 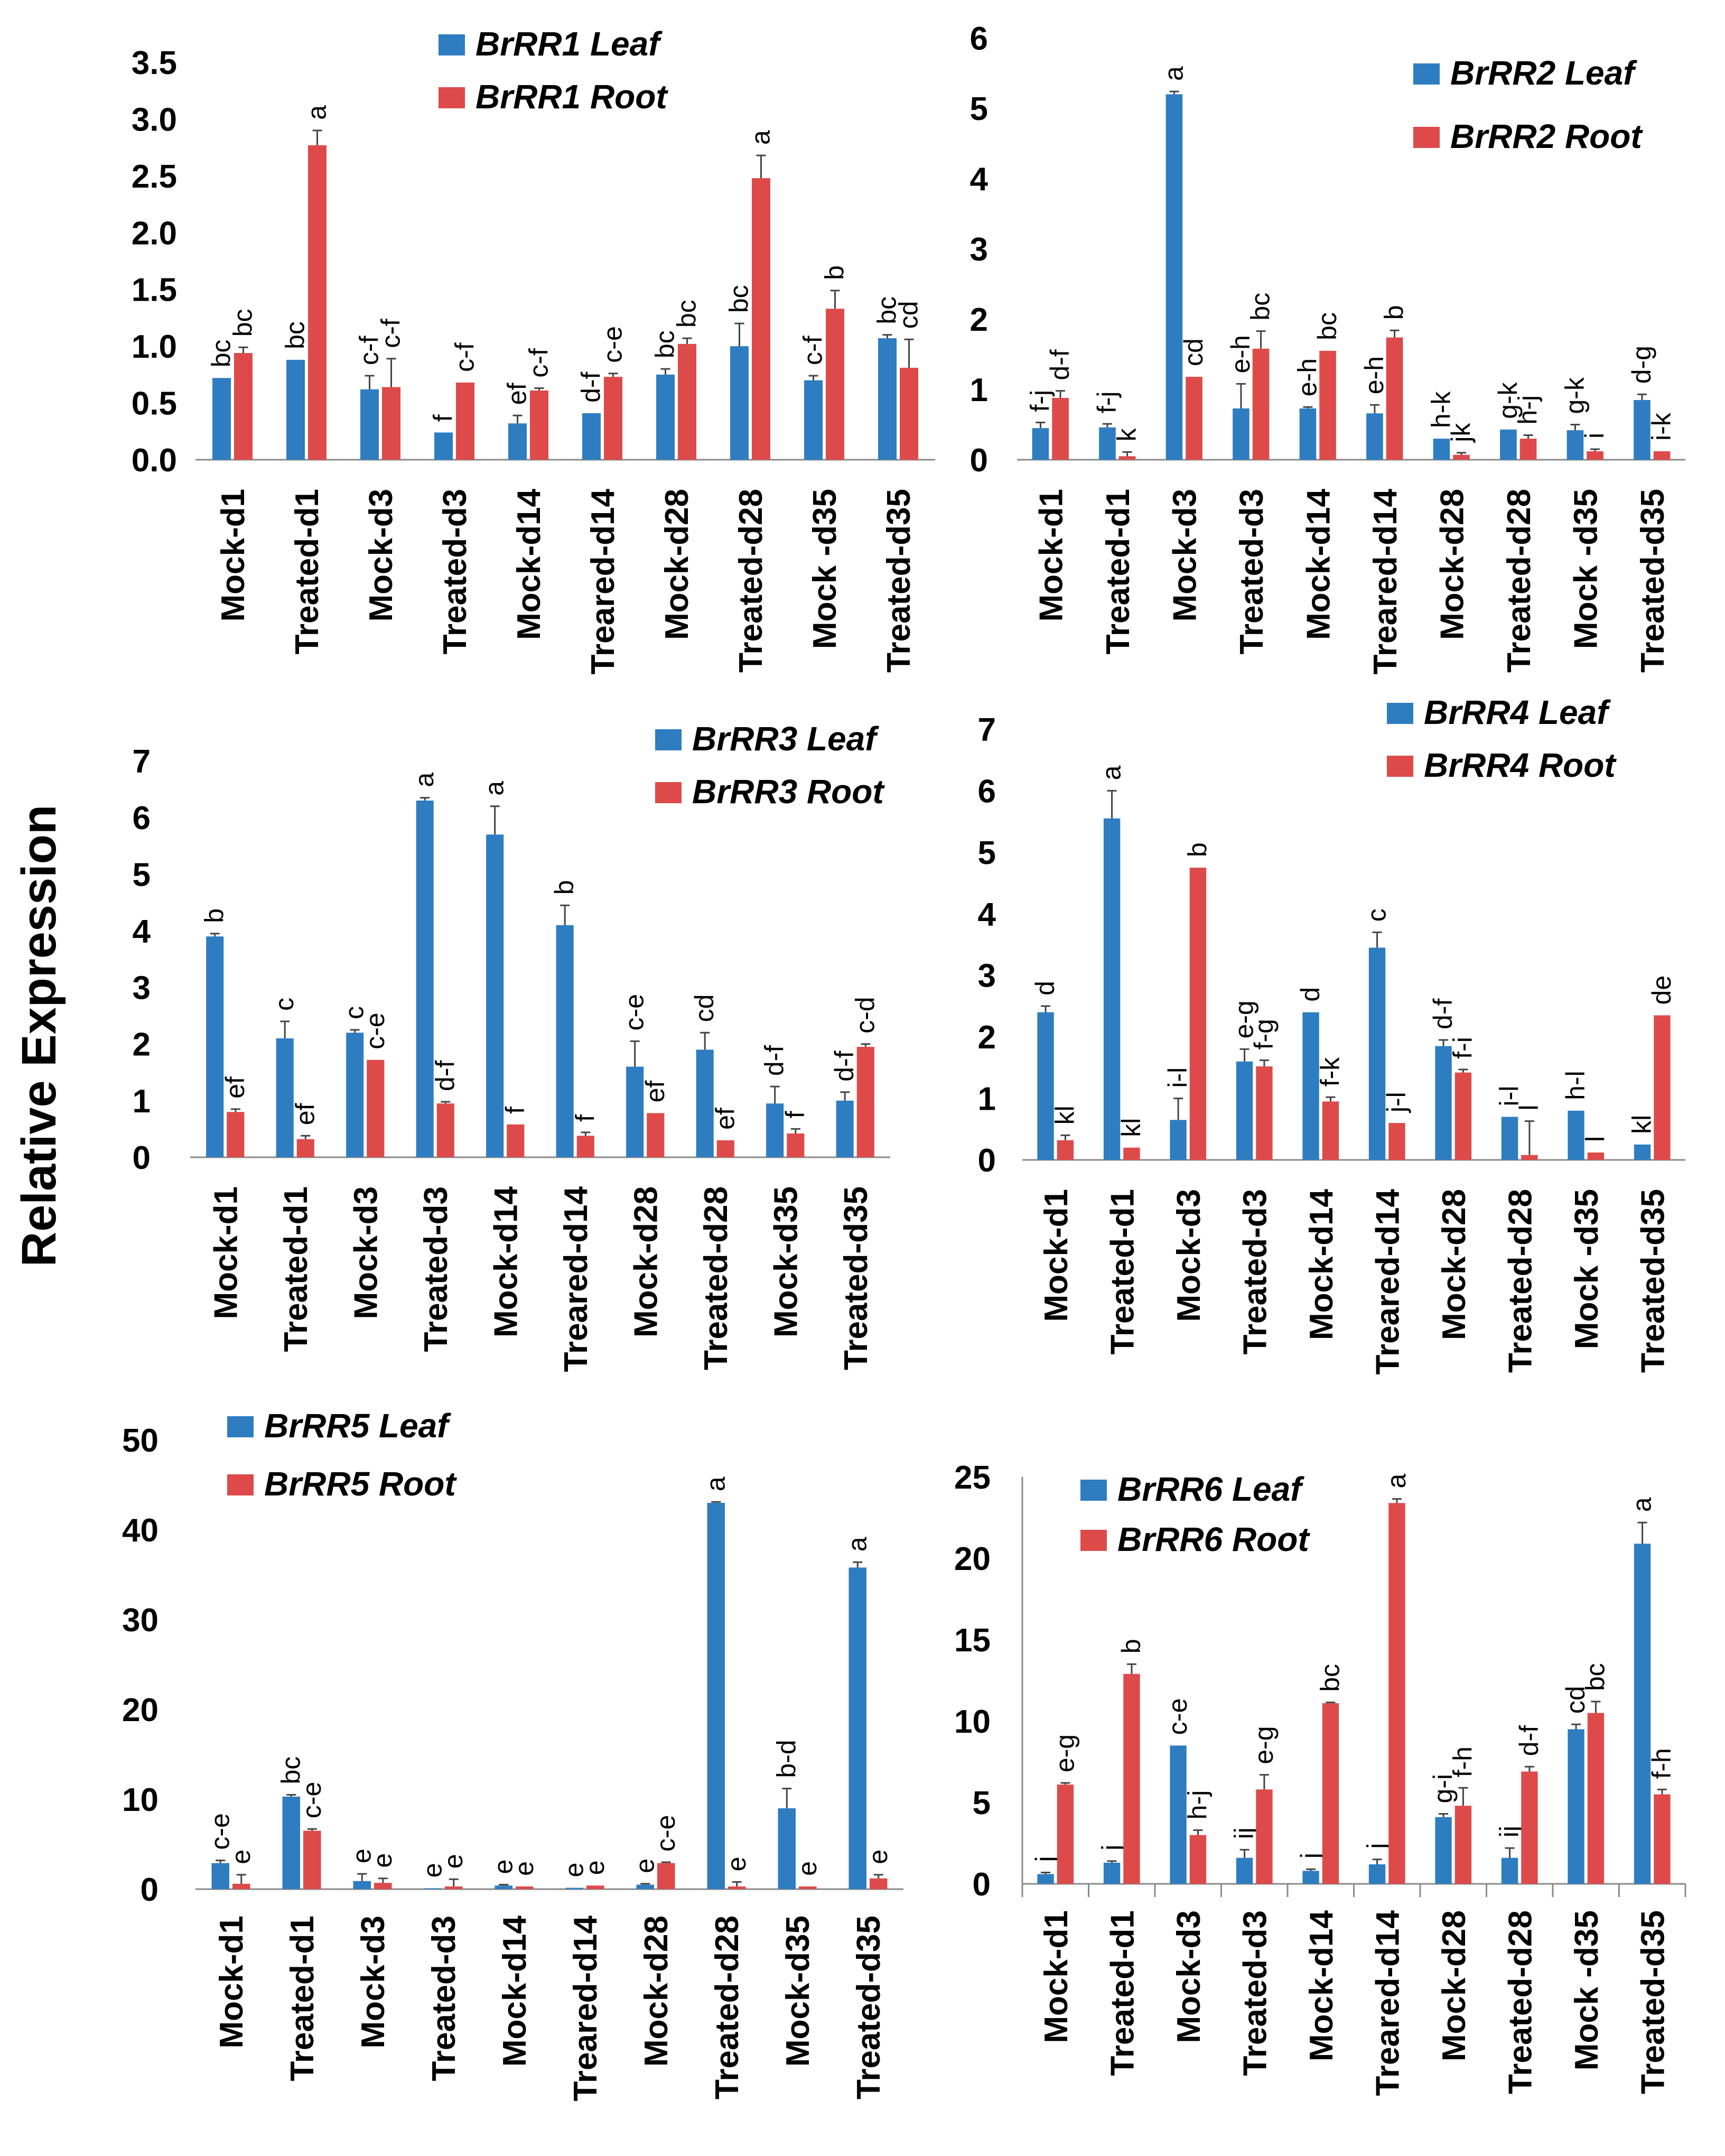 I want to click on y-axis-ticks: 0 1 2 3 4 5 6 7, so click(x=987, y=945).